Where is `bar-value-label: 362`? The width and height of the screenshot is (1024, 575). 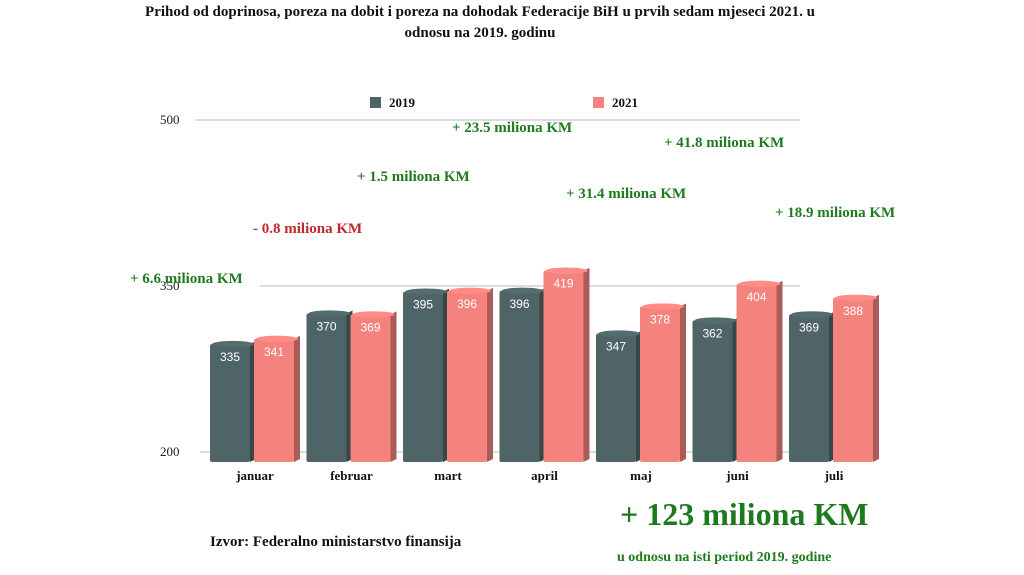
bar-value-label: 362 is located at coordinates (712, 334).